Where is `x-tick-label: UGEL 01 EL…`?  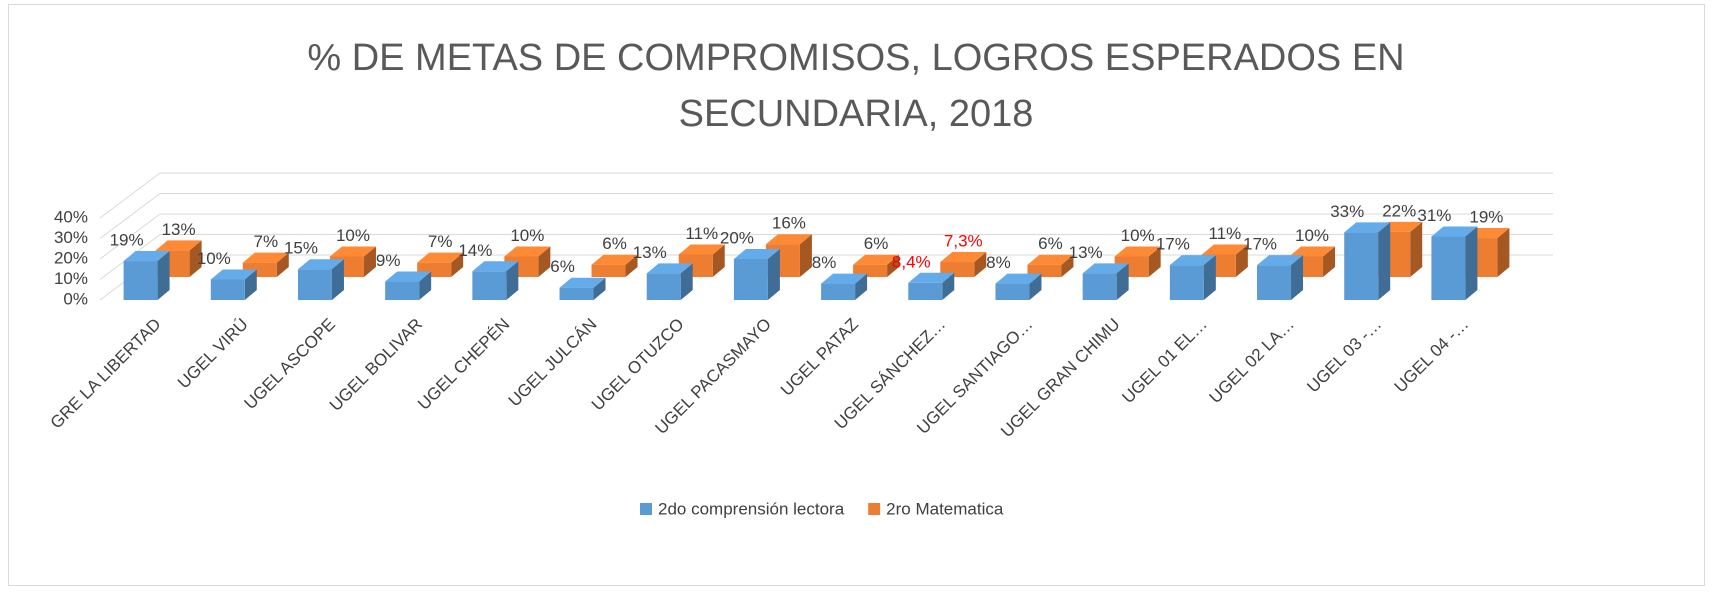 x-tick-label: UGEL 01 EL… is located at coordinates (1164, 361).